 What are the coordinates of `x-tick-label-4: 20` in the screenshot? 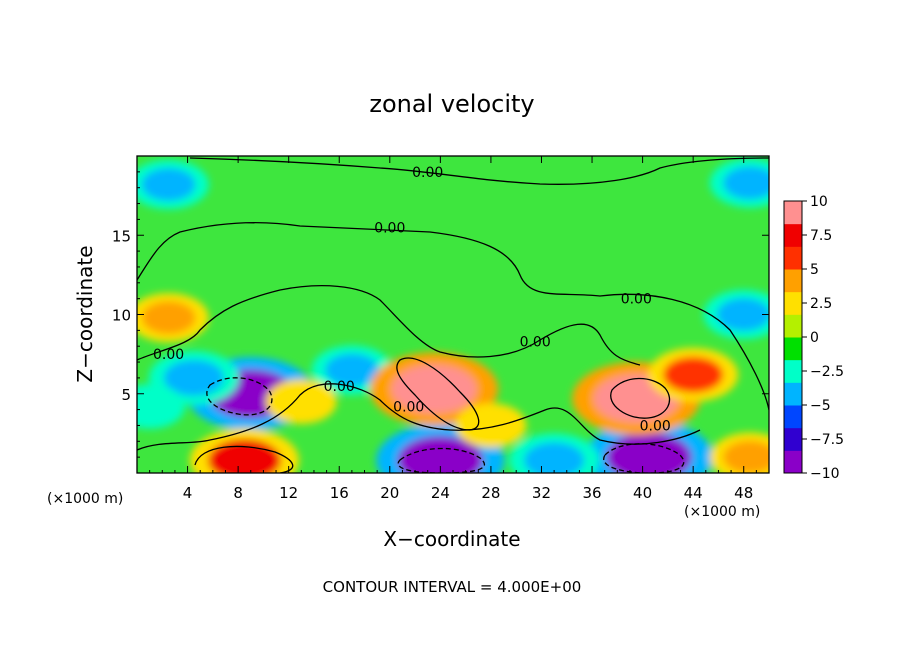 It's located at (389, 493).